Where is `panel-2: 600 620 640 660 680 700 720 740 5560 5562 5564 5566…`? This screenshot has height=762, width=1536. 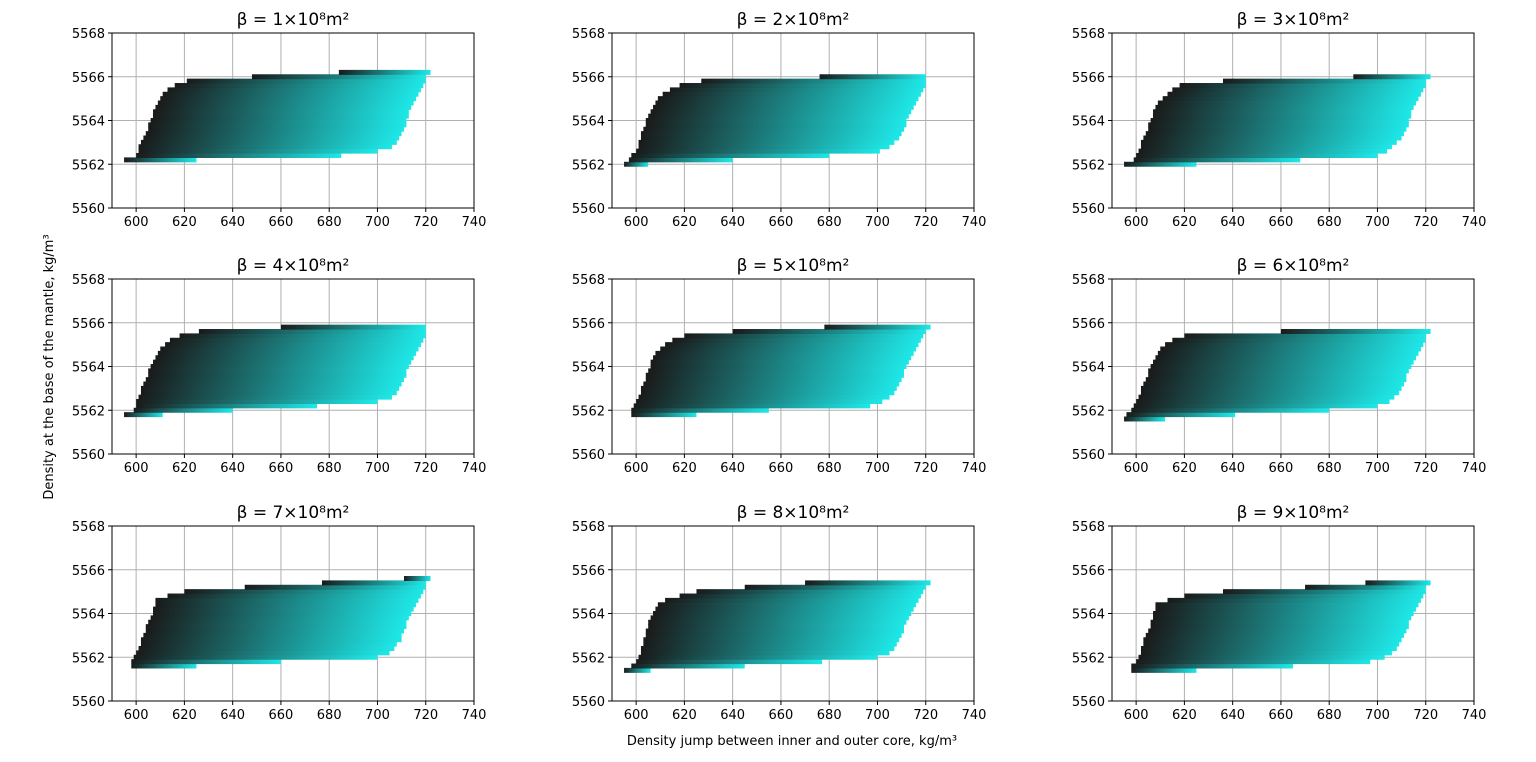 panel-2: 600 620 640 660 680 700 720 740 5560 5562 5564 5566… is located at coordinates (779, 120).